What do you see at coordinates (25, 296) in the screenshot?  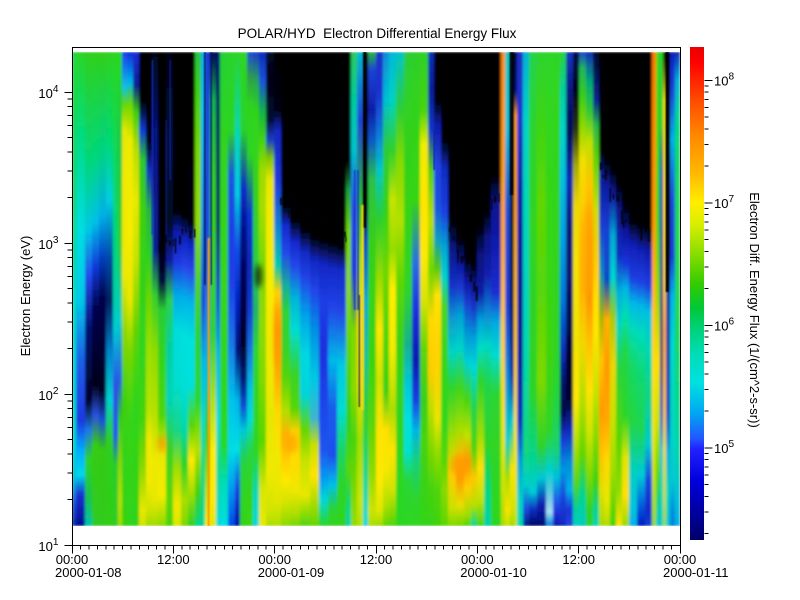 I see `svg-text: Electron Energy (eV)` at bounding box center [25, 296].